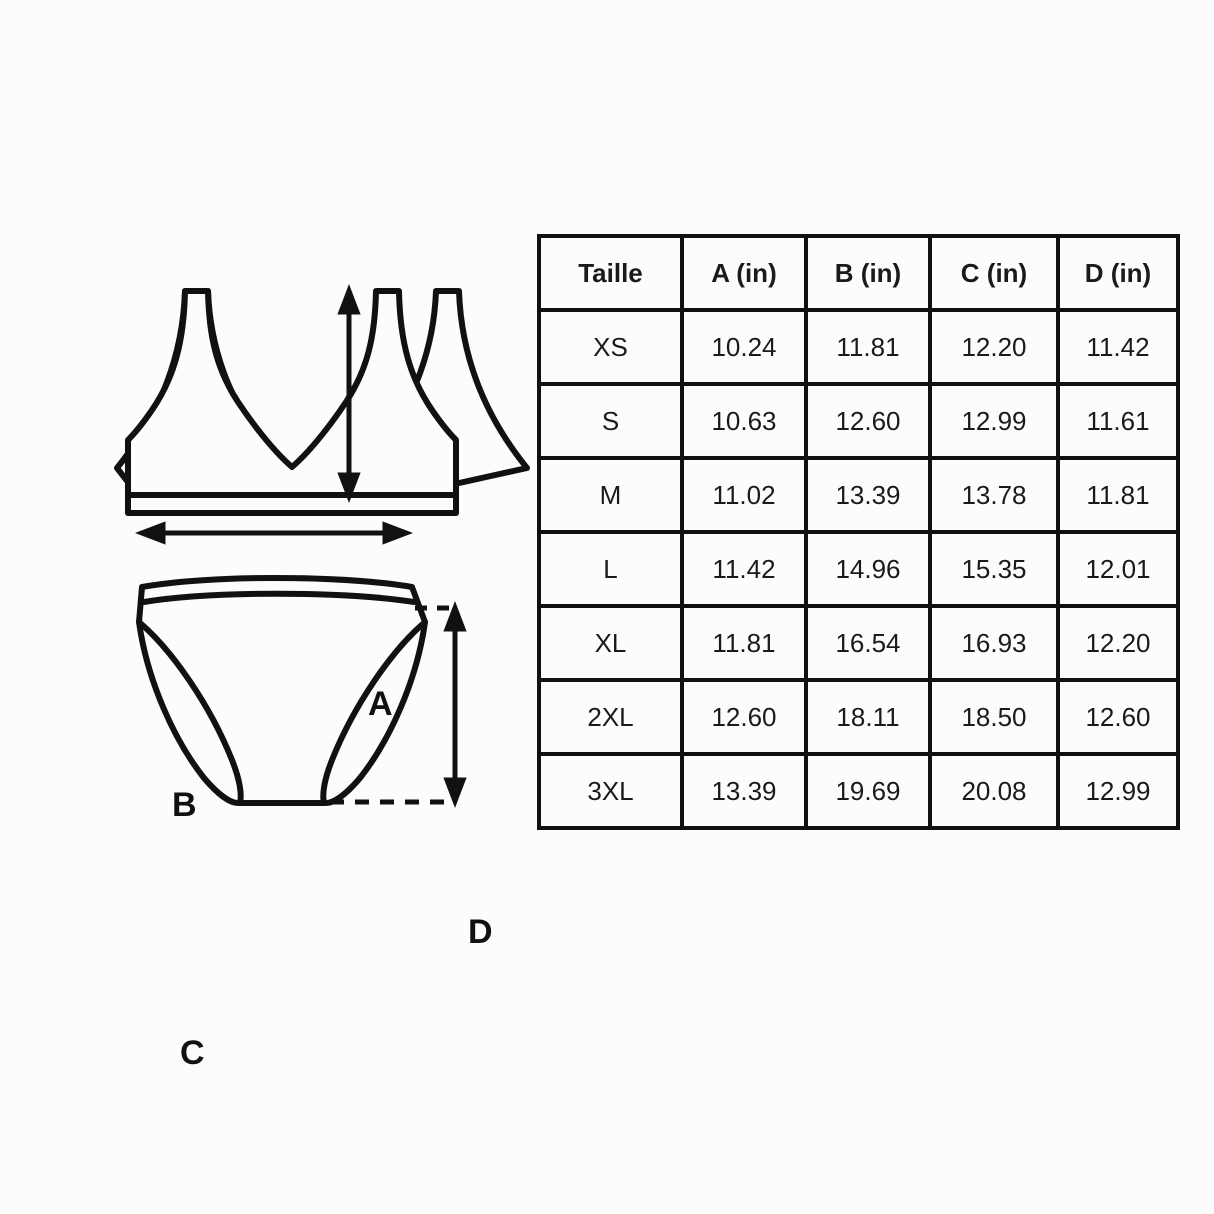 Image resolution: width=1214 pixels, height=1214 pixels. I want to click on cell-size: 2XL, so click(610, 717).